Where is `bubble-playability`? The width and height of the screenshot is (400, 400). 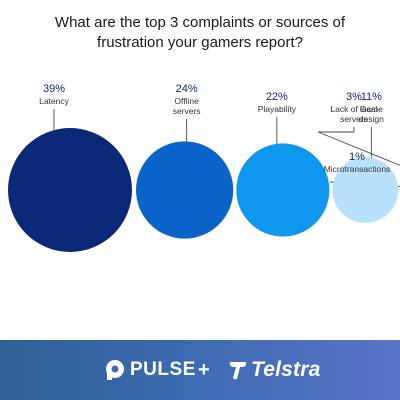
bubble-playability is located at coordinates (283, 190).